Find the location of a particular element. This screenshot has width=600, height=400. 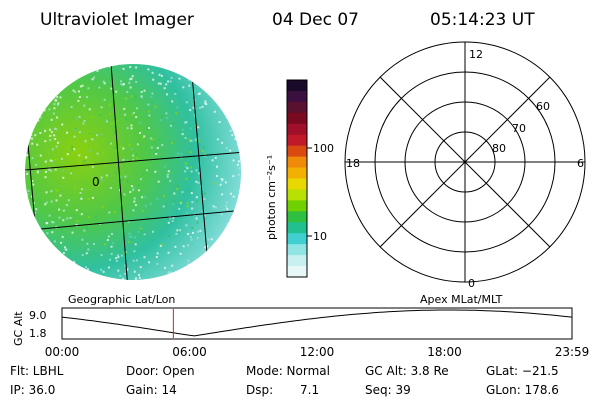

colorbar-swatches is located at coordinates (297, 179).